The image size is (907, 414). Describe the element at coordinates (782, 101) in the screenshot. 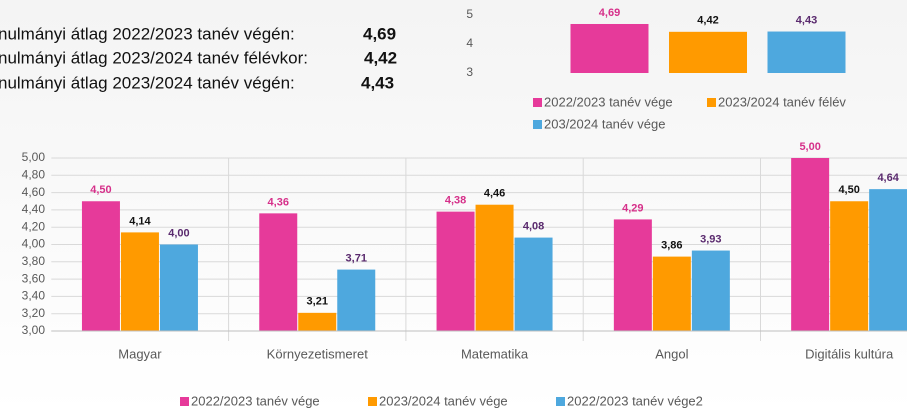

I see `legend-label: 2023/2024 tanév félév` at that location.